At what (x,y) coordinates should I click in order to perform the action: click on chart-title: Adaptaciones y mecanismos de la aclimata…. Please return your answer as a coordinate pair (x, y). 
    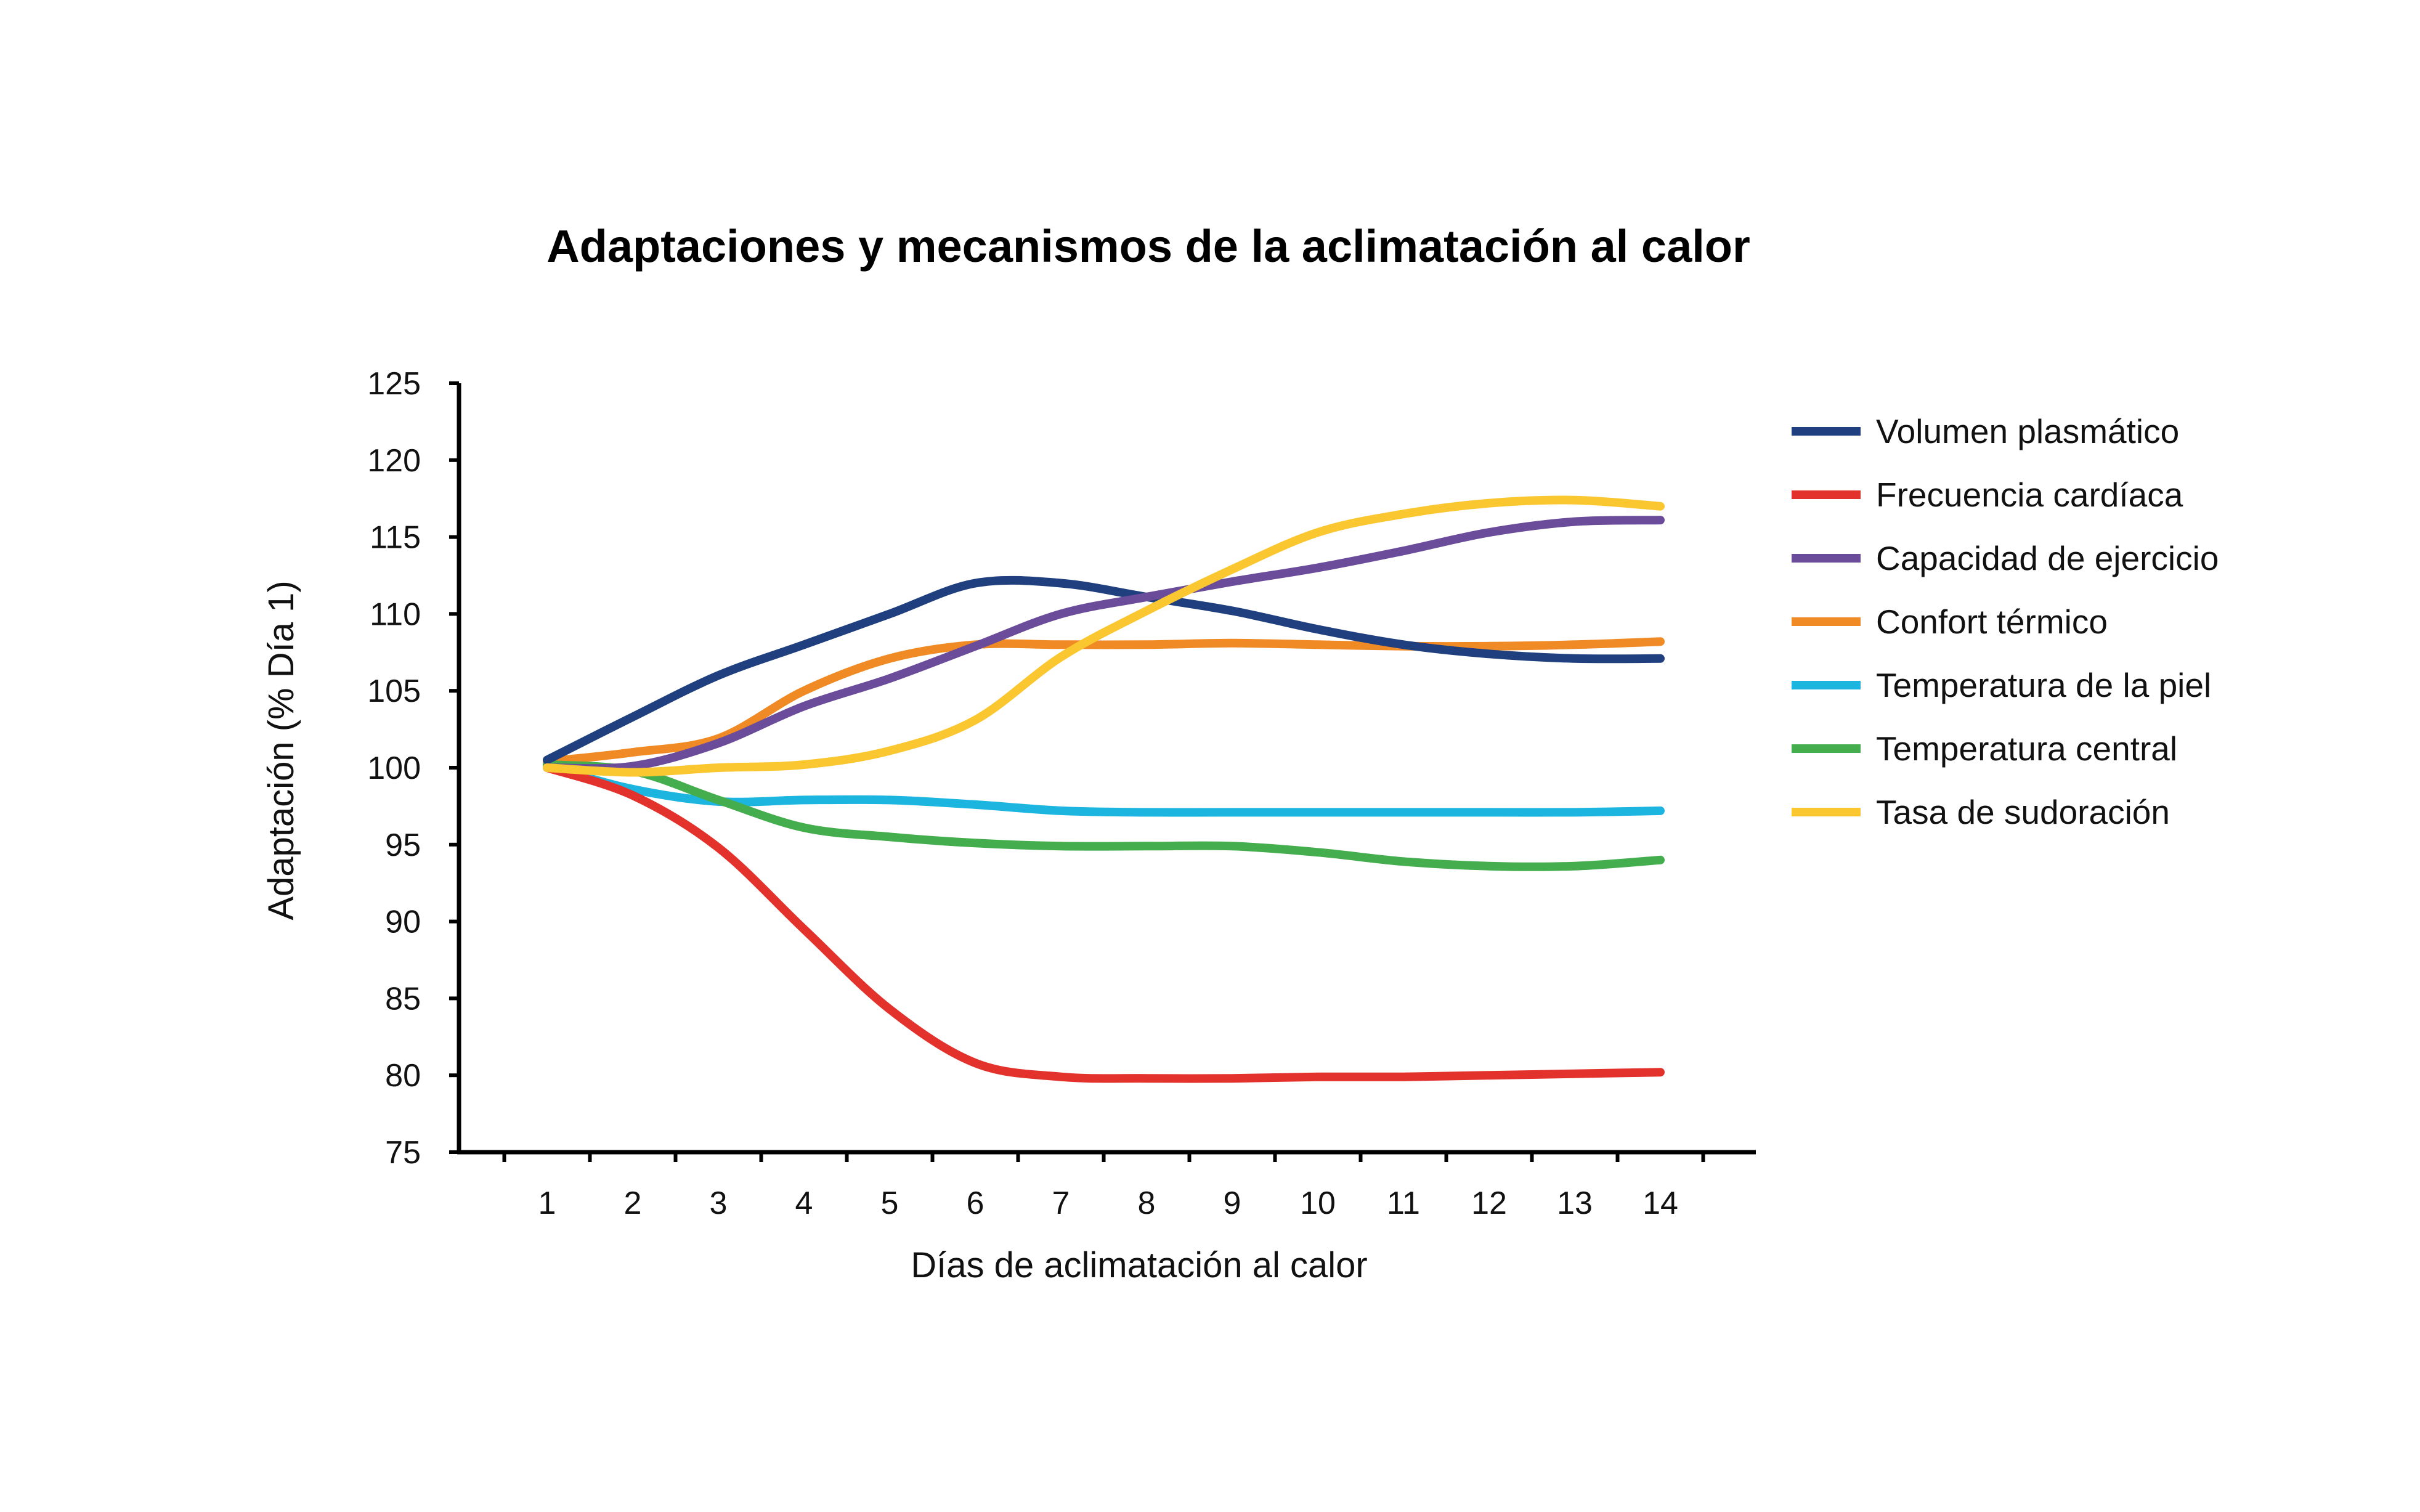
    Looking at the image, I should click on (1148, 246).